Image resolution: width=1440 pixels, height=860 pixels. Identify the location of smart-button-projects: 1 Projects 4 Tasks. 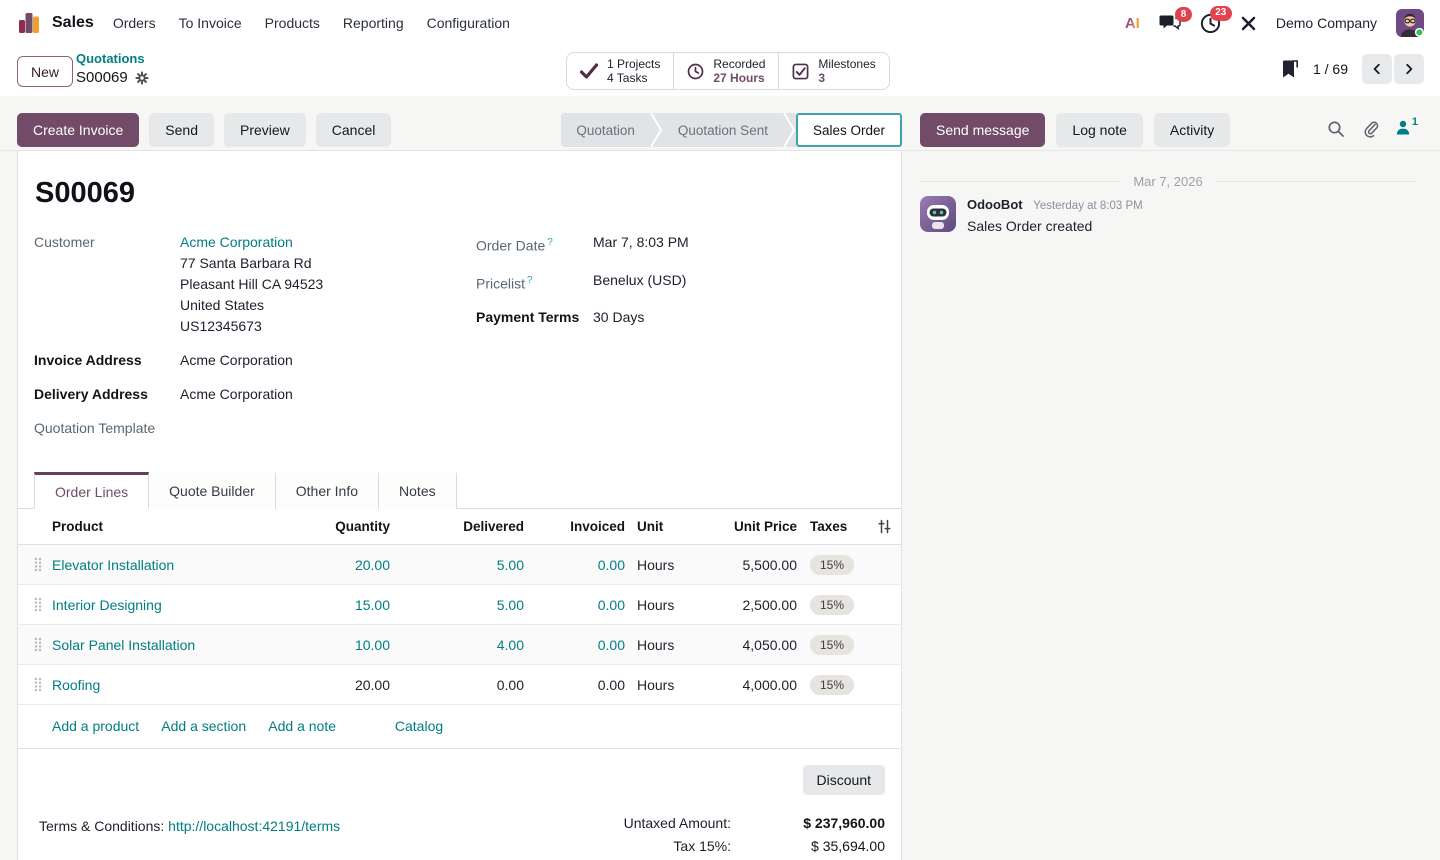
(621, 71).